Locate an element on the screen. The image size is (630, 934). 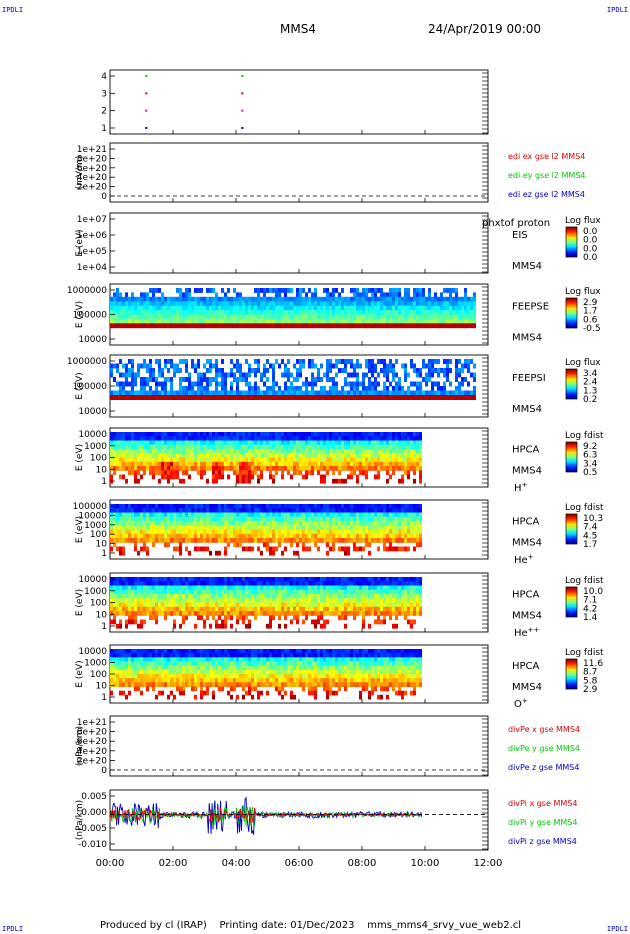
hpca-he-species-label: He+ is located at coordinates (524, 559).